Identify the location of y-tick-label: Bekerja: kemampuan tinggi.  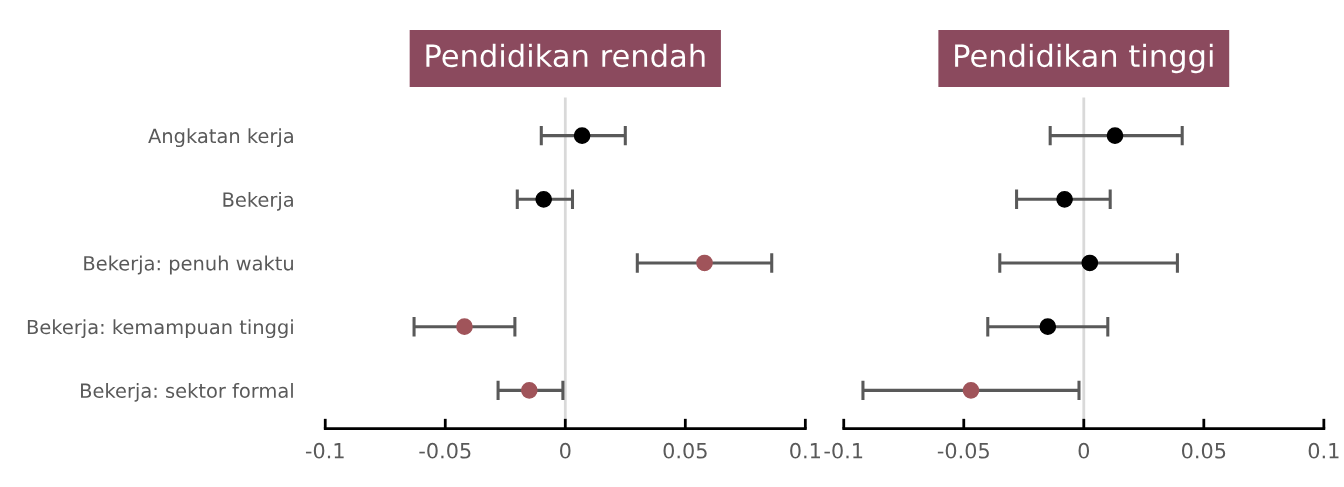
(160, 329).